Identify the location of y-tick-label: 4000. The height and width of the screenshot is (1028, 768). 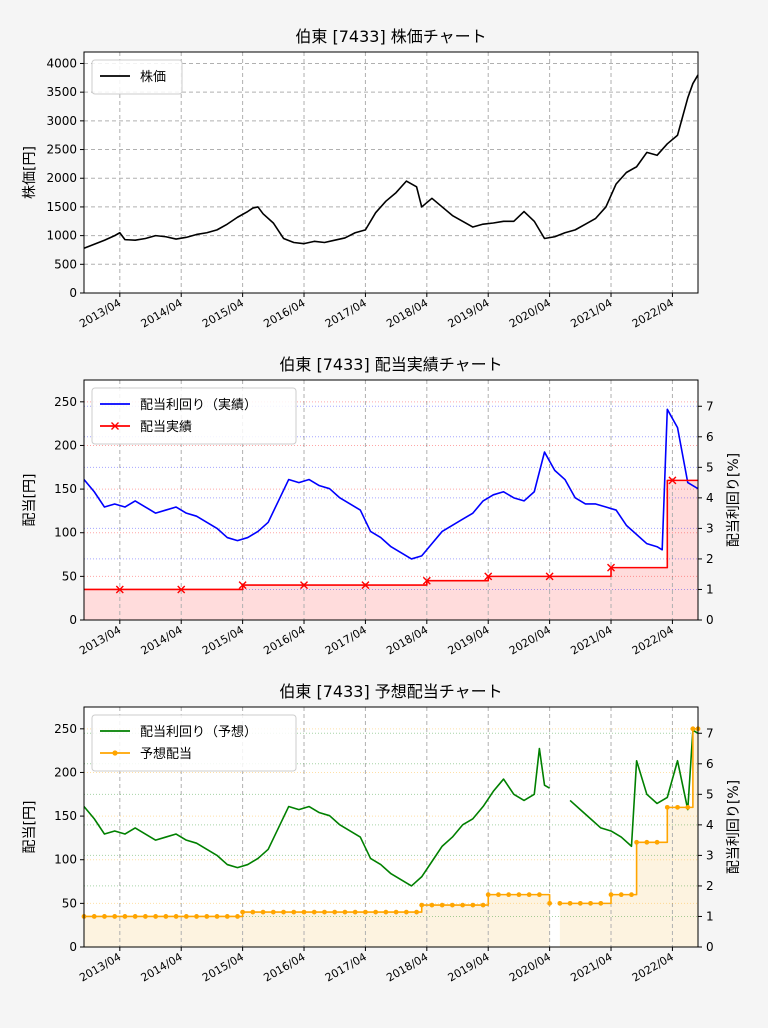
(61, 63).